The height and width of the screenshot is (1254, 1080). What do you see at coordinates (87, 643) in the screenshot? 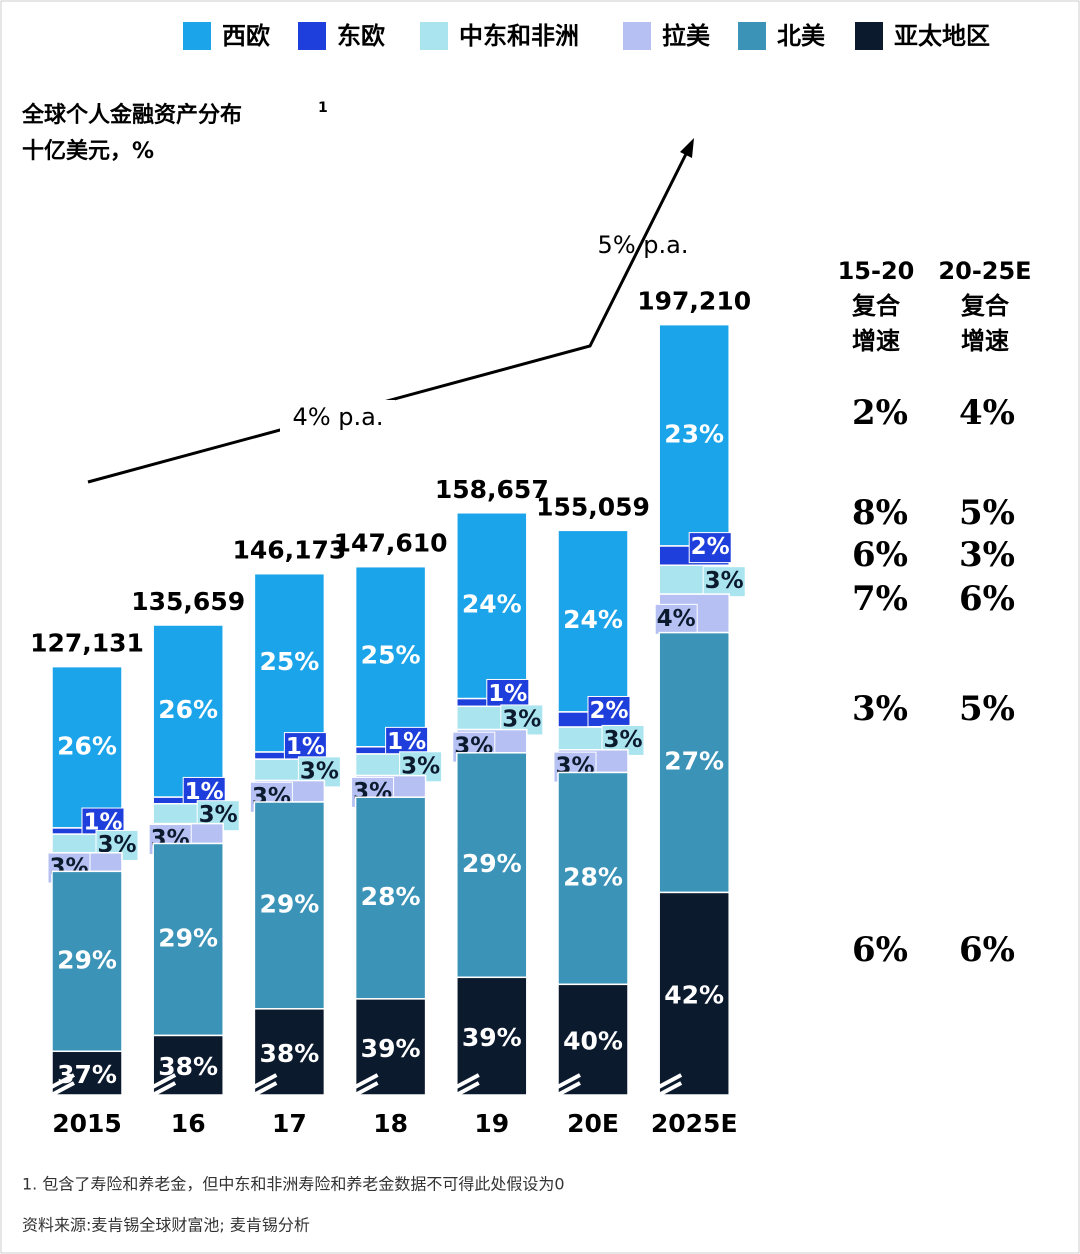
I see `total-label: 127,131` at bounding box center [87, 643].